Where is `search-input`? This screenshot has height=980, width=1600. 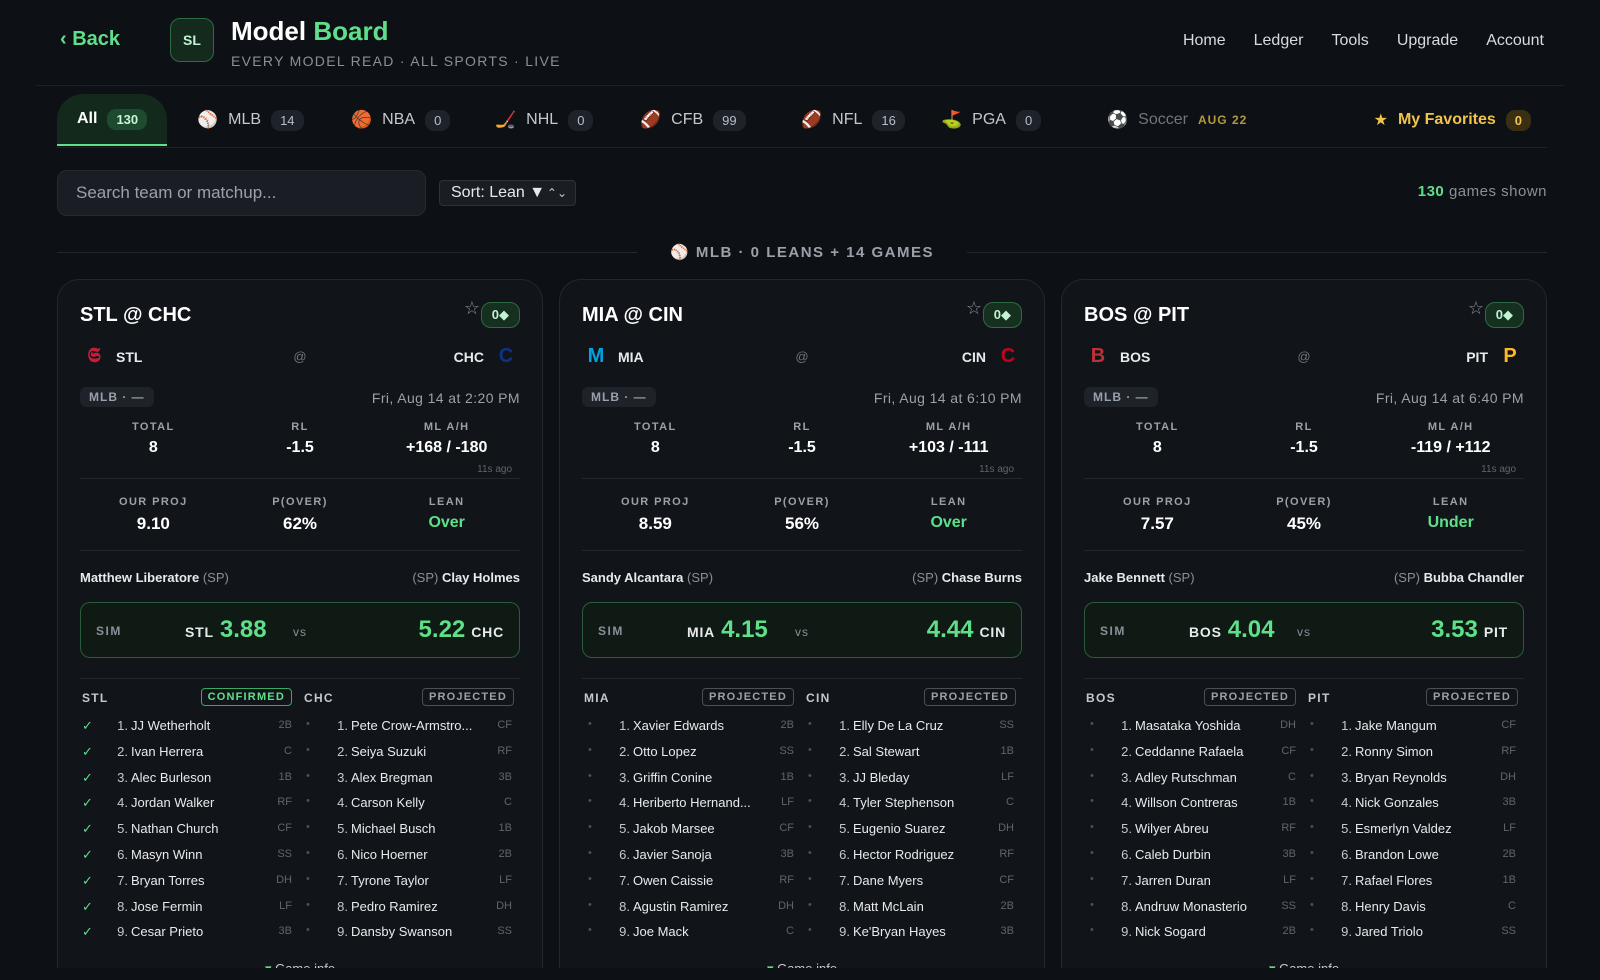 search-input is located at coordinates (241, 193).